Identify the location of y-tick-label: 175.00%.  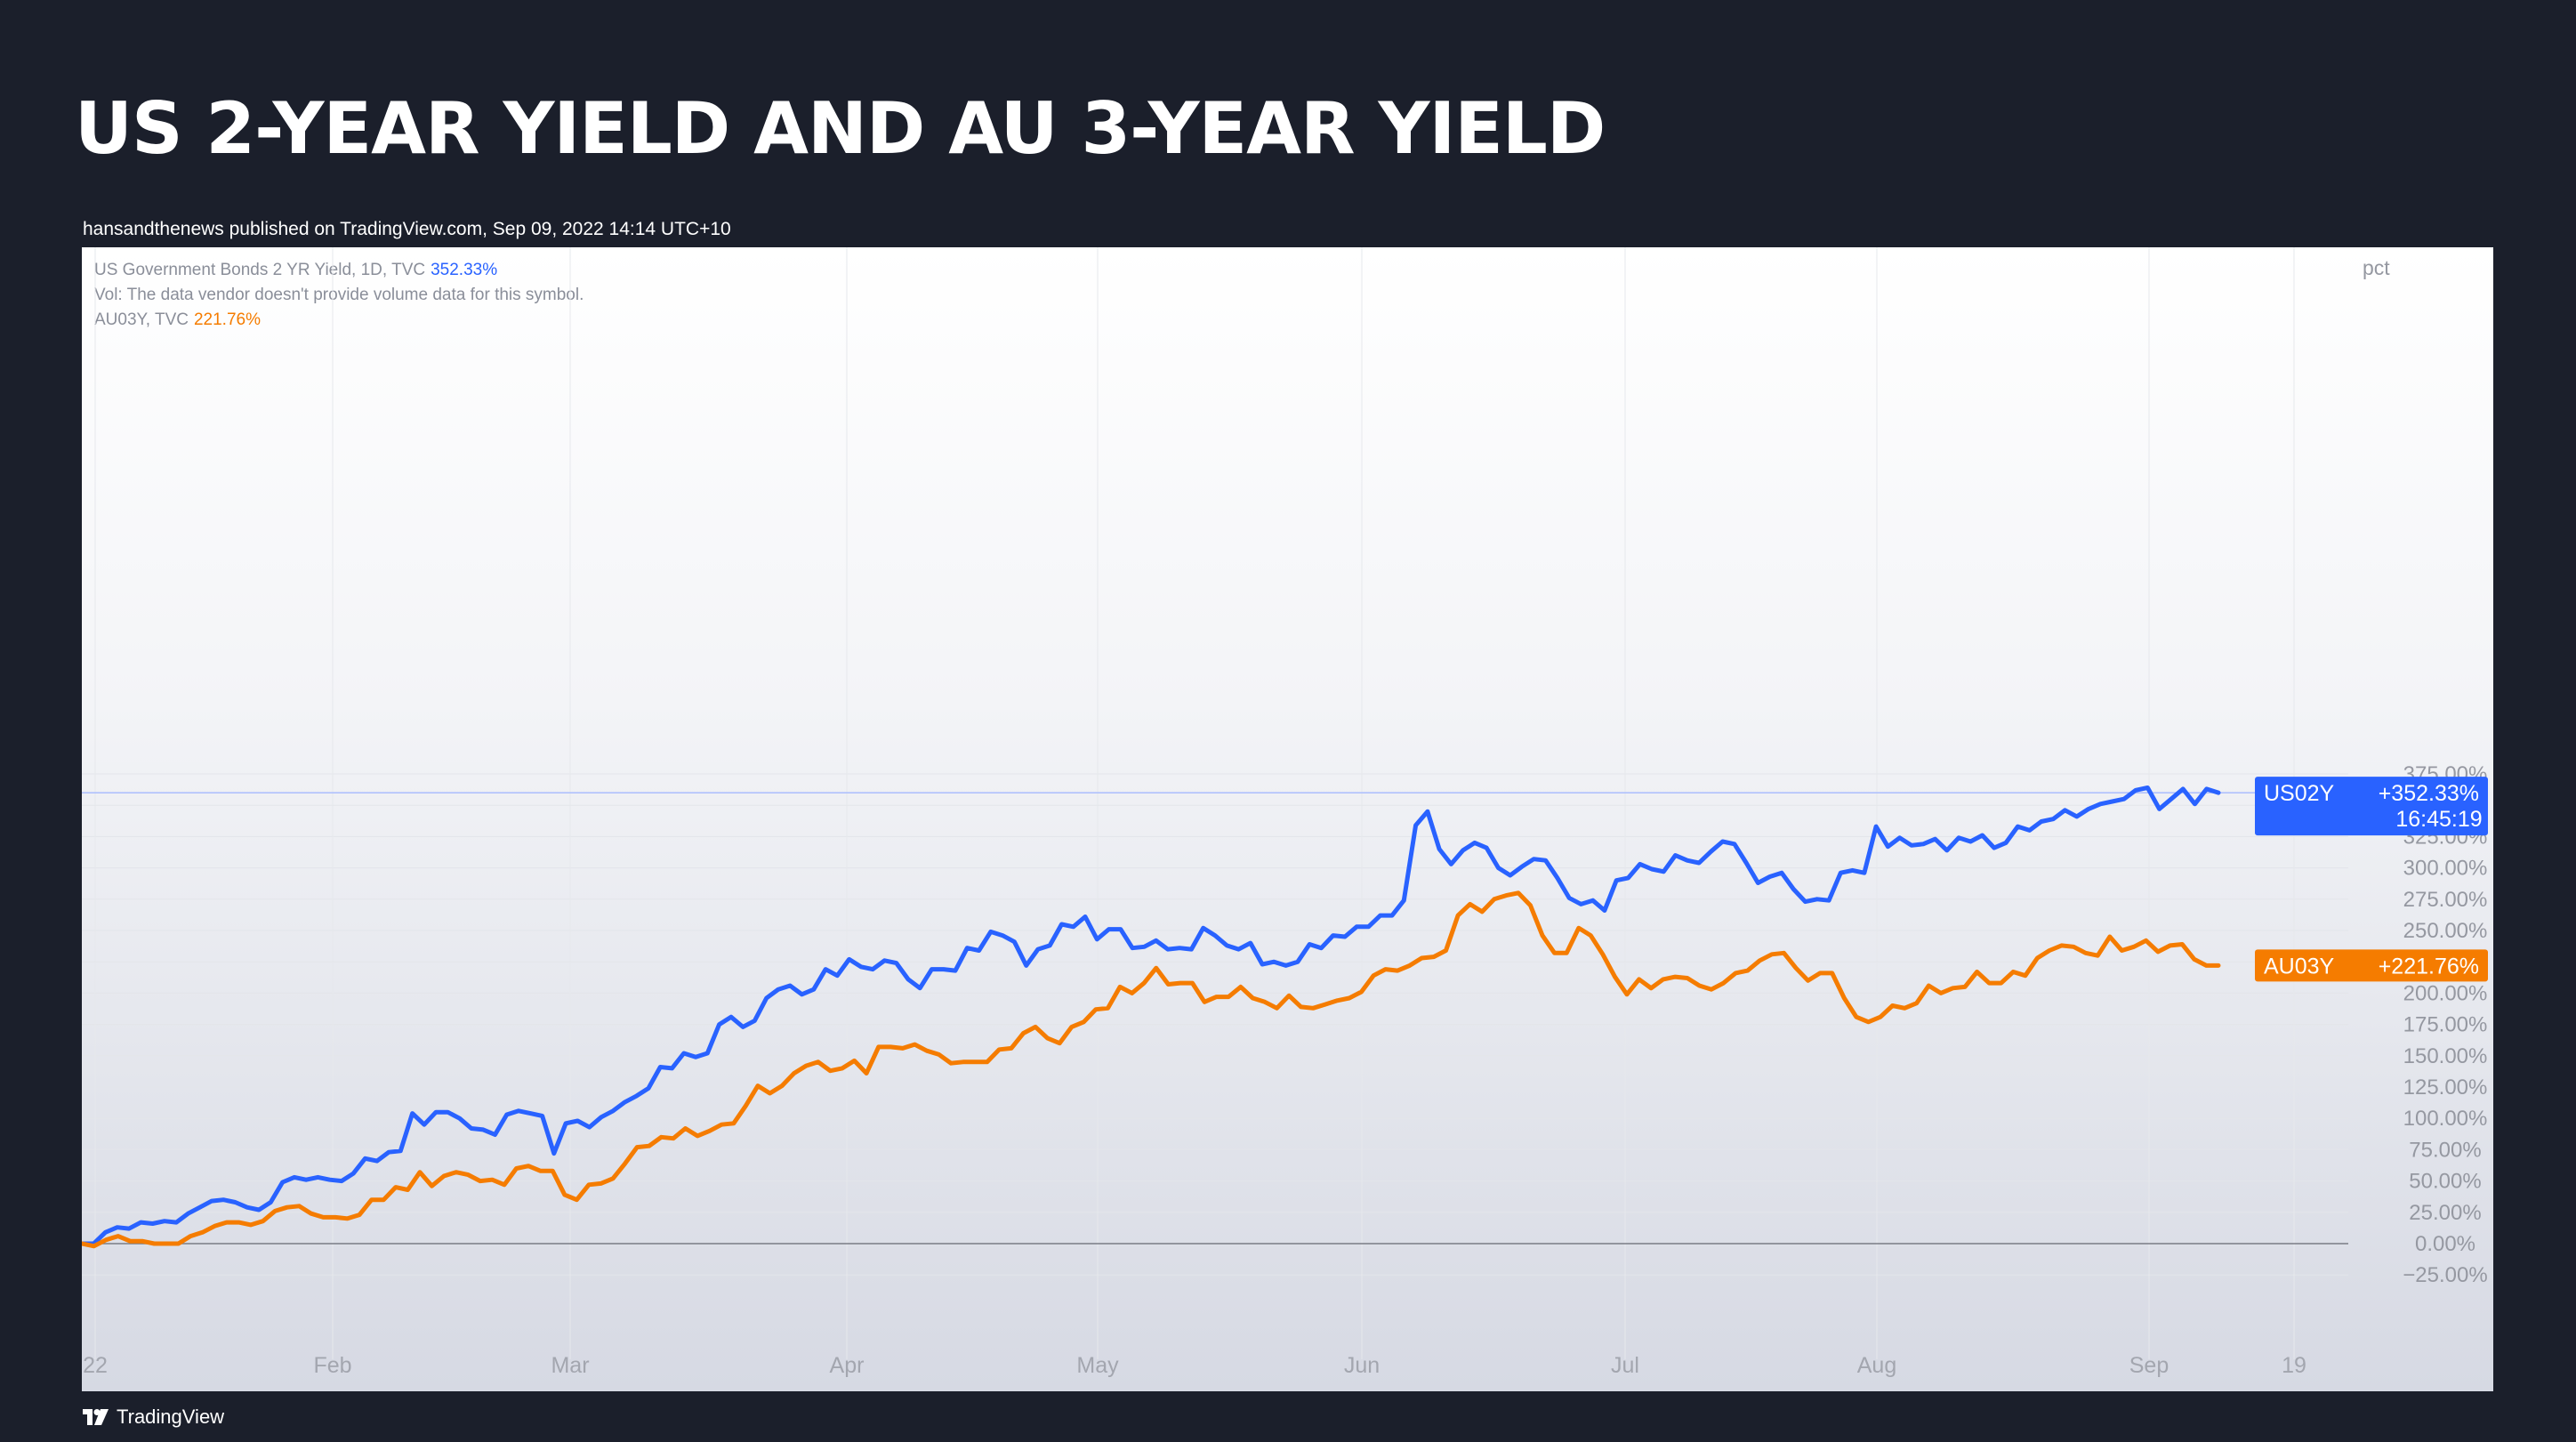
(2445, 1025).